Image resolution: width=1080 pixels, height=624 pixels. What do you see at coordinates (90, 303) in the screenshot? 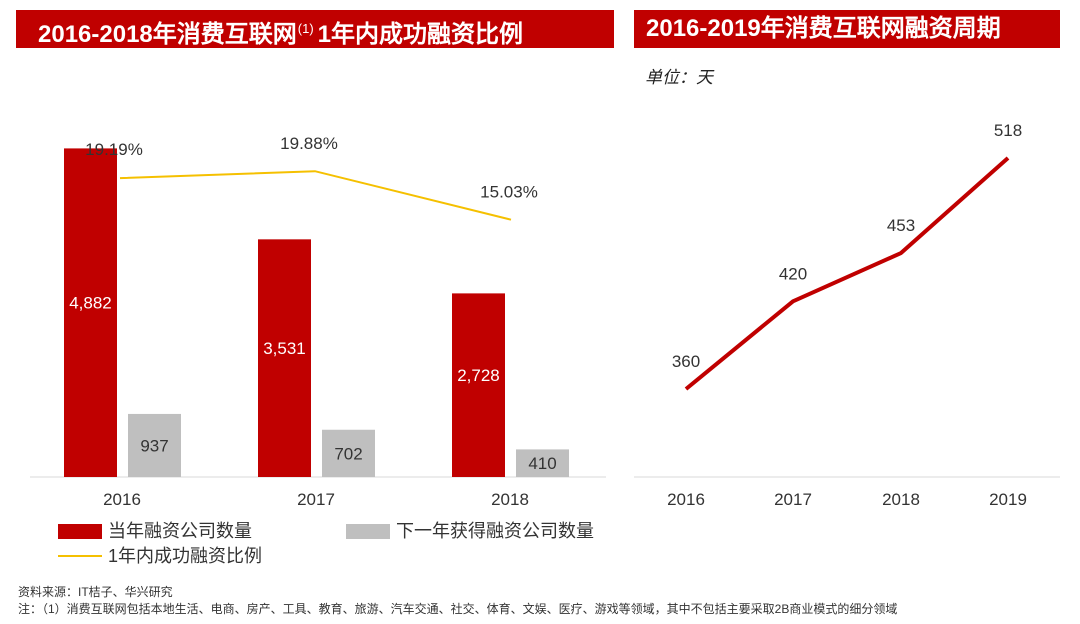
I see `bar-value-label: 4,882` at bounding box center [90, 303].